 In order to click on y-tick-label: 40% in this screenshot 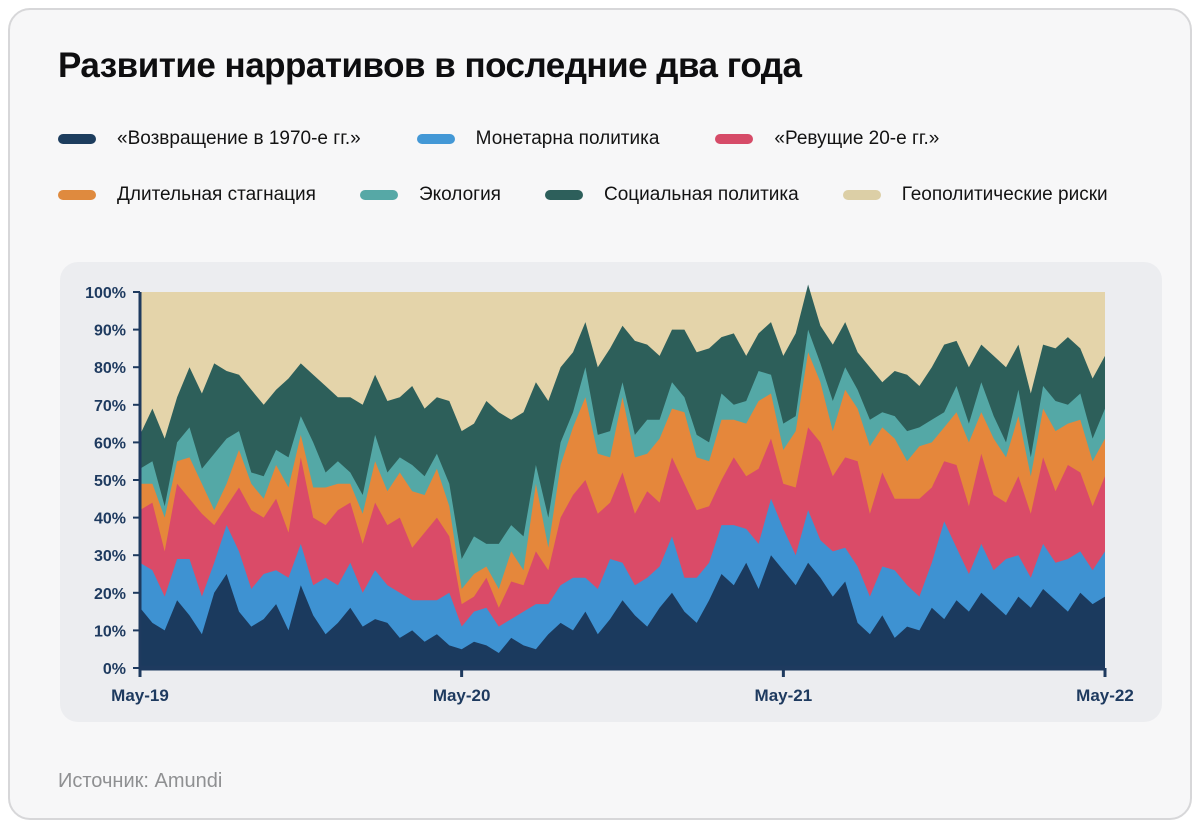, I will do `click(110, 519)`.